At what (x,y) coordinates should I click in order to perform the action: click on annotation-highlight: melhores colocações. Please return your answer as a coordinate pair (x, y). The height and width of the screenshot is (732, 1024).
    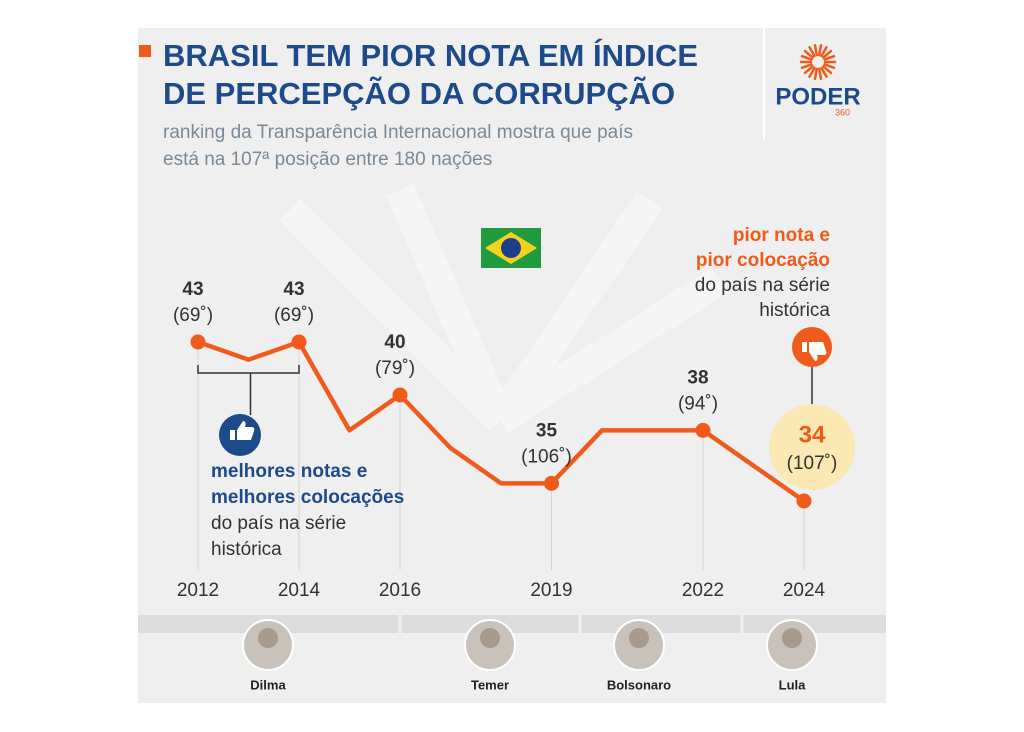
    Looking at the image, I should click on (307, 497).